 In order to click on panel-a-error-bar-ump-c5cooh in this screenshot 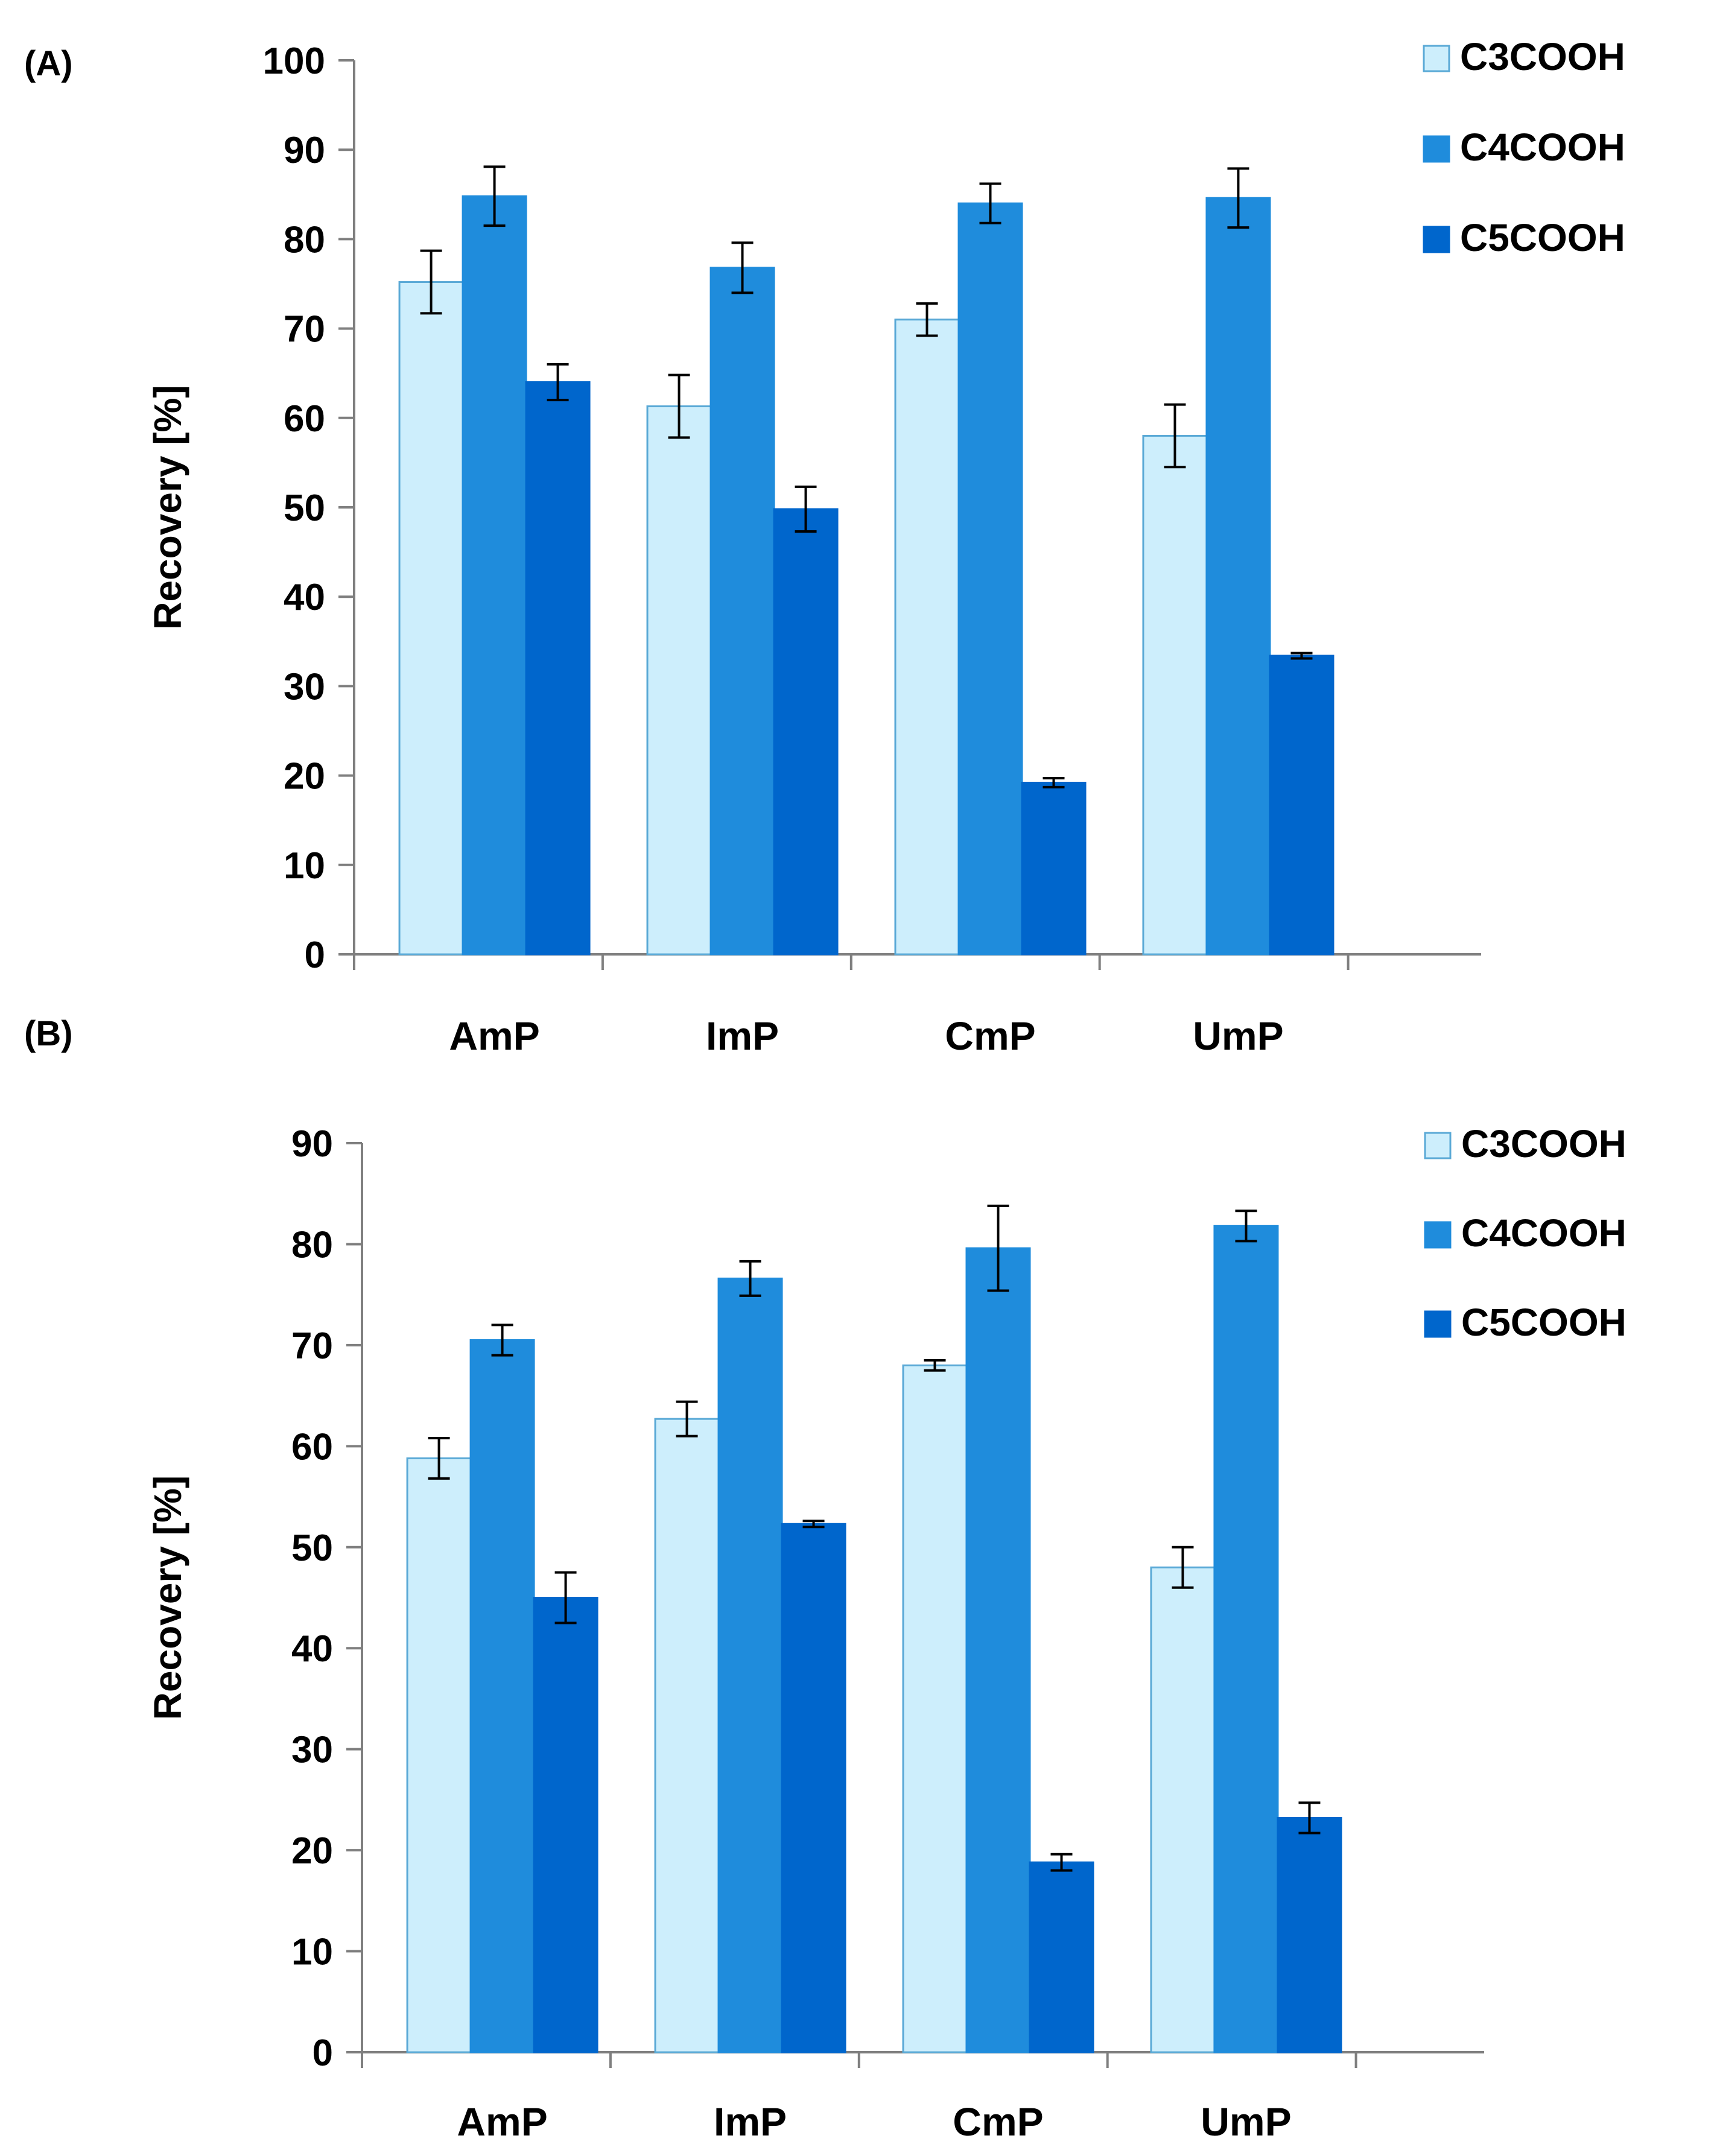, I will do `click(1301, 656)`.